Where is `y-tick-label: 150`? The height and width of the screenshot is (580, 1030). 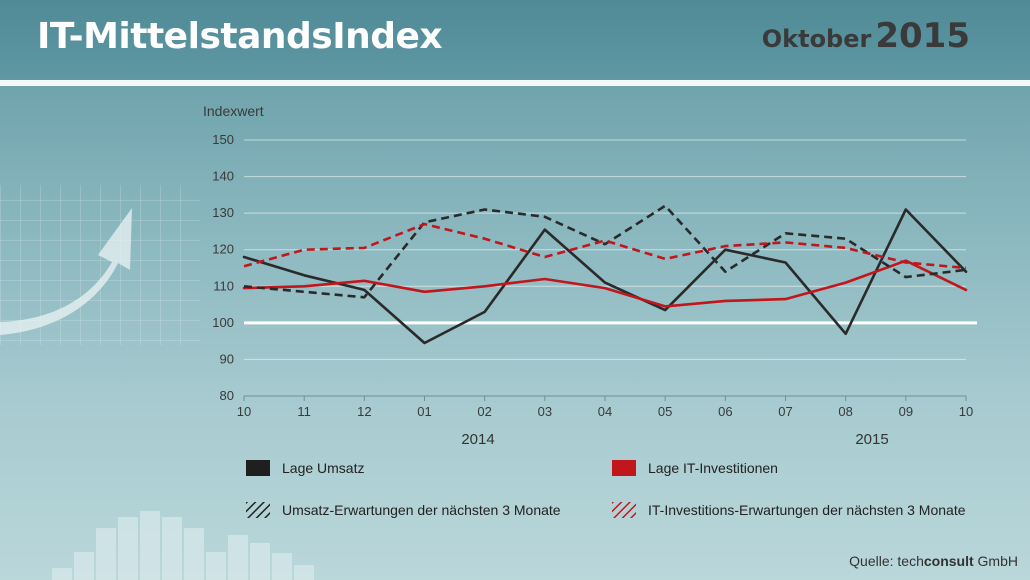 y-tick-label: 150 is located at coordinates (223, 139).